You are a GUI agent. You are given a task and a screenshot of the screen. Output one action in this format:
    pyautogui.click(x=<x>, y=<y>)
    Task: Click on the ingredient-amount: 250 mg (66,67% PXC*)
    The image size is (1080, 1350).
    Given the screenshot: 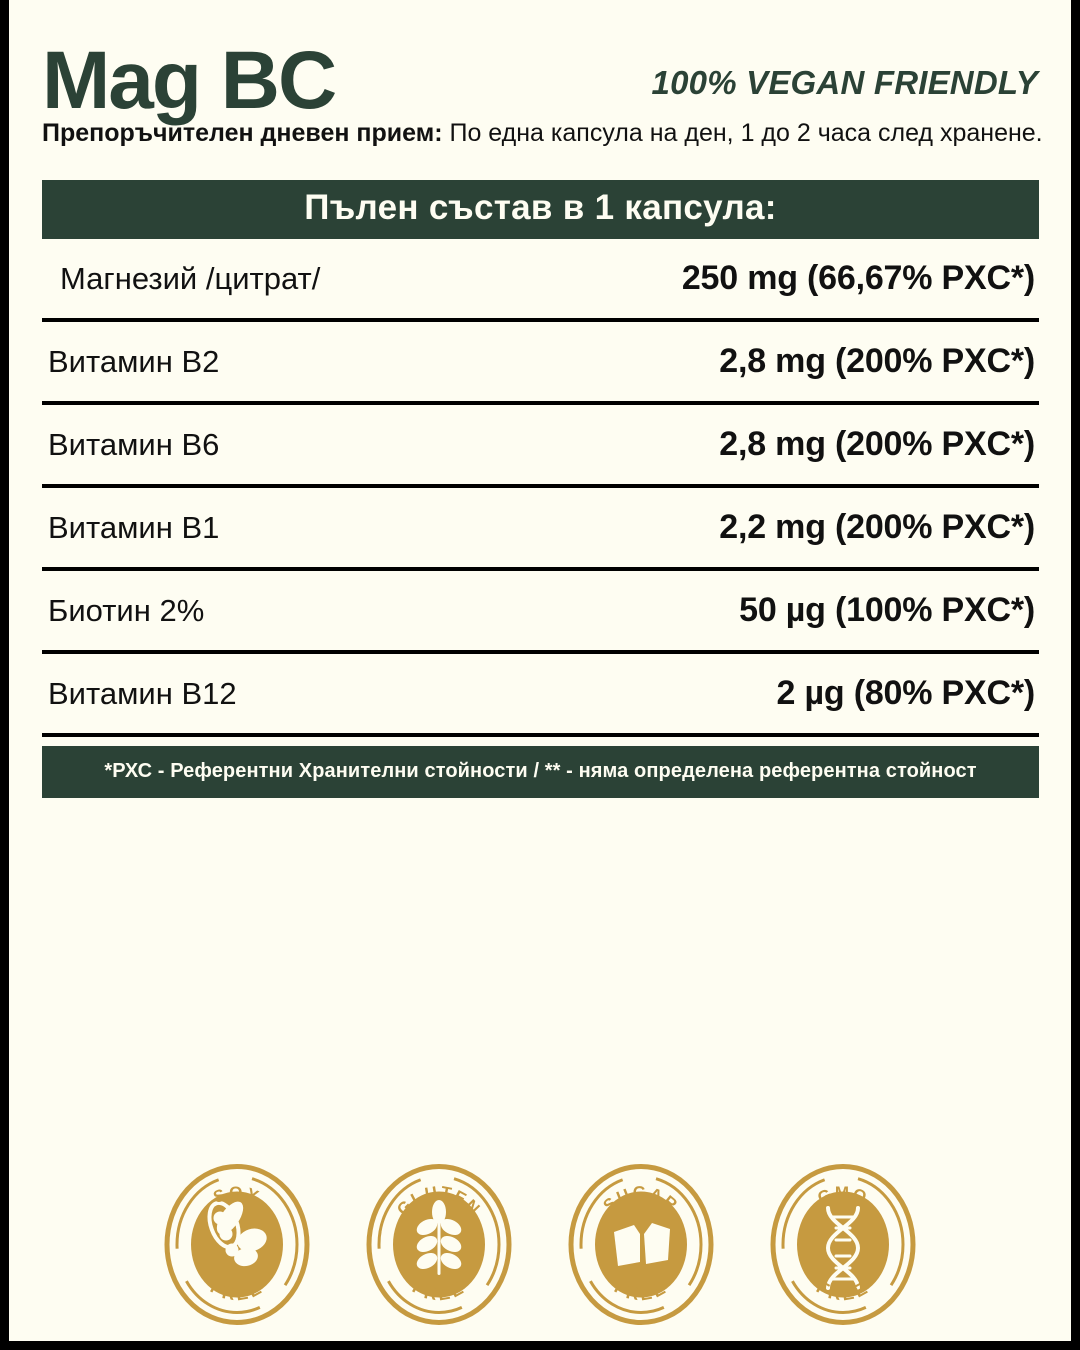 What is the action you would take?
    pyautogui.click(x=858, y=278)
    